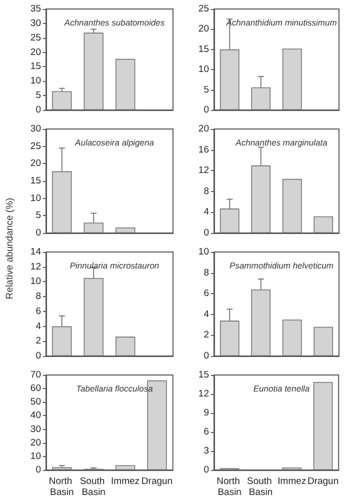  What do you see at coordinates (282, 265) in the screenshot?
I see `text: Psammothidium helveticum` at bounding box center [282, 265].